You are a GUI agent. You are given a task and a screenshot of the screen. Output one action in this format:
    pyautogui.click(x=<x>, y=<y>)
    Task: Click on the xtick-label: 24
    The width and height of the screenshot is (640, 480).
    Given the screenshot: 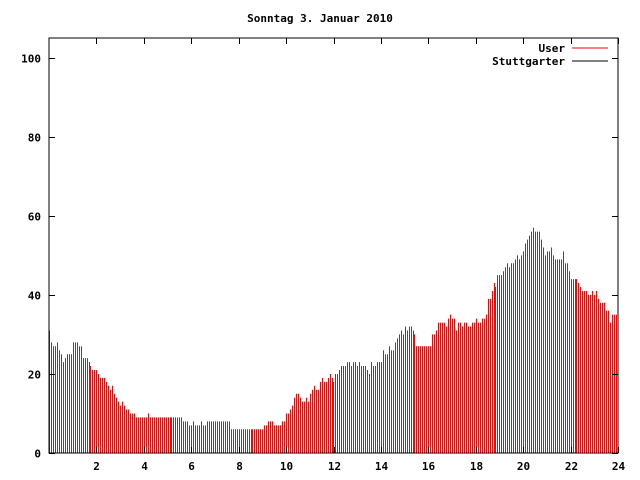 What is the action you would take?
    pyautogui.click(x=619, y=466)
    